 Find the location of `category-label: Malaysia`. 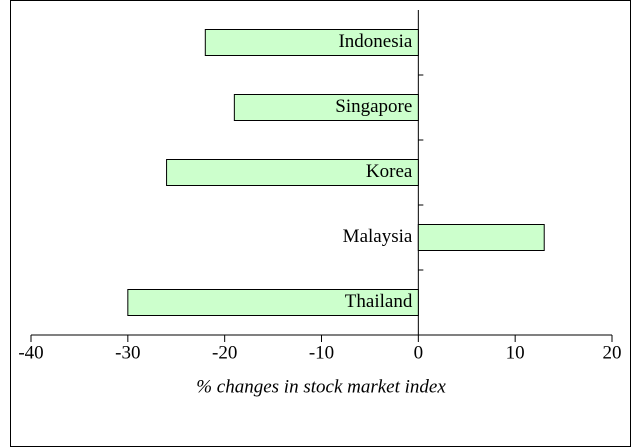

category-label: Malaysia is located at coordinates (378, 236).